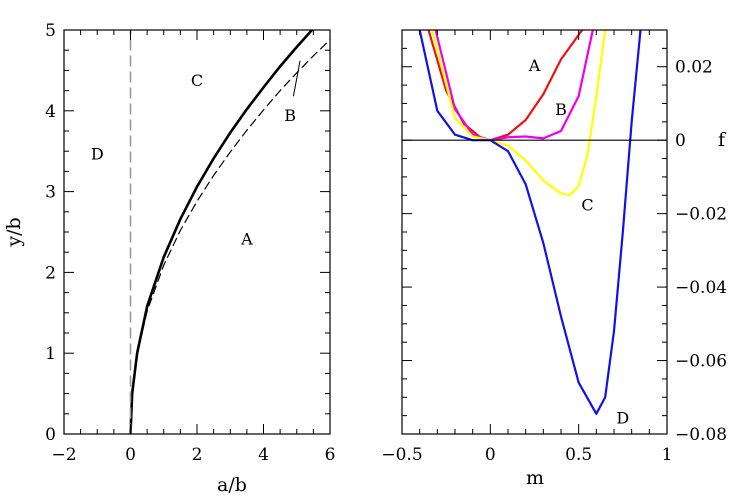 The image size is (755, 496). I want to click on left-label-b: B, so click(290, 115).